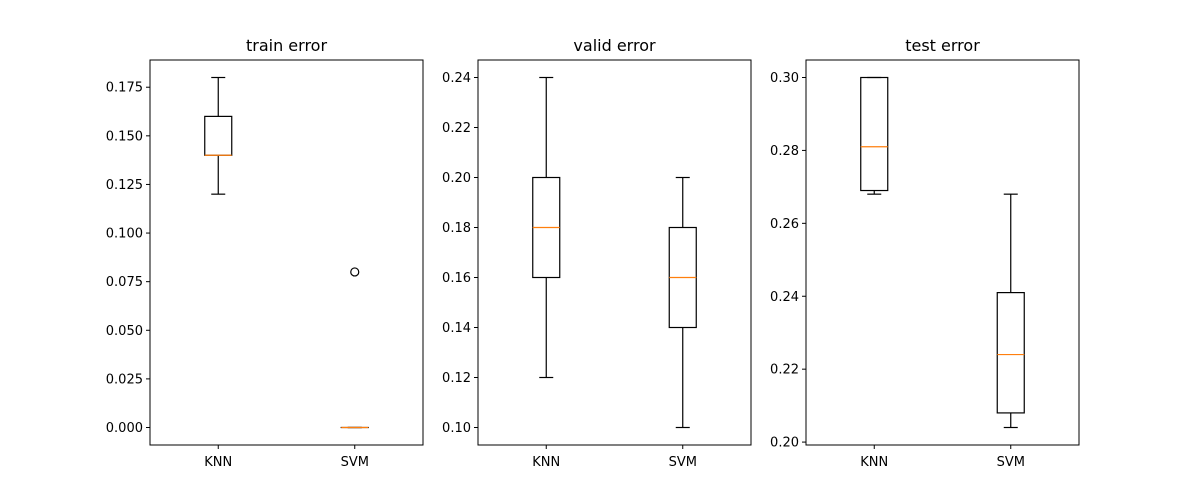 The image size is (1200, 500). I want to click on y-tick-label: 0.025, so click(124, 379).